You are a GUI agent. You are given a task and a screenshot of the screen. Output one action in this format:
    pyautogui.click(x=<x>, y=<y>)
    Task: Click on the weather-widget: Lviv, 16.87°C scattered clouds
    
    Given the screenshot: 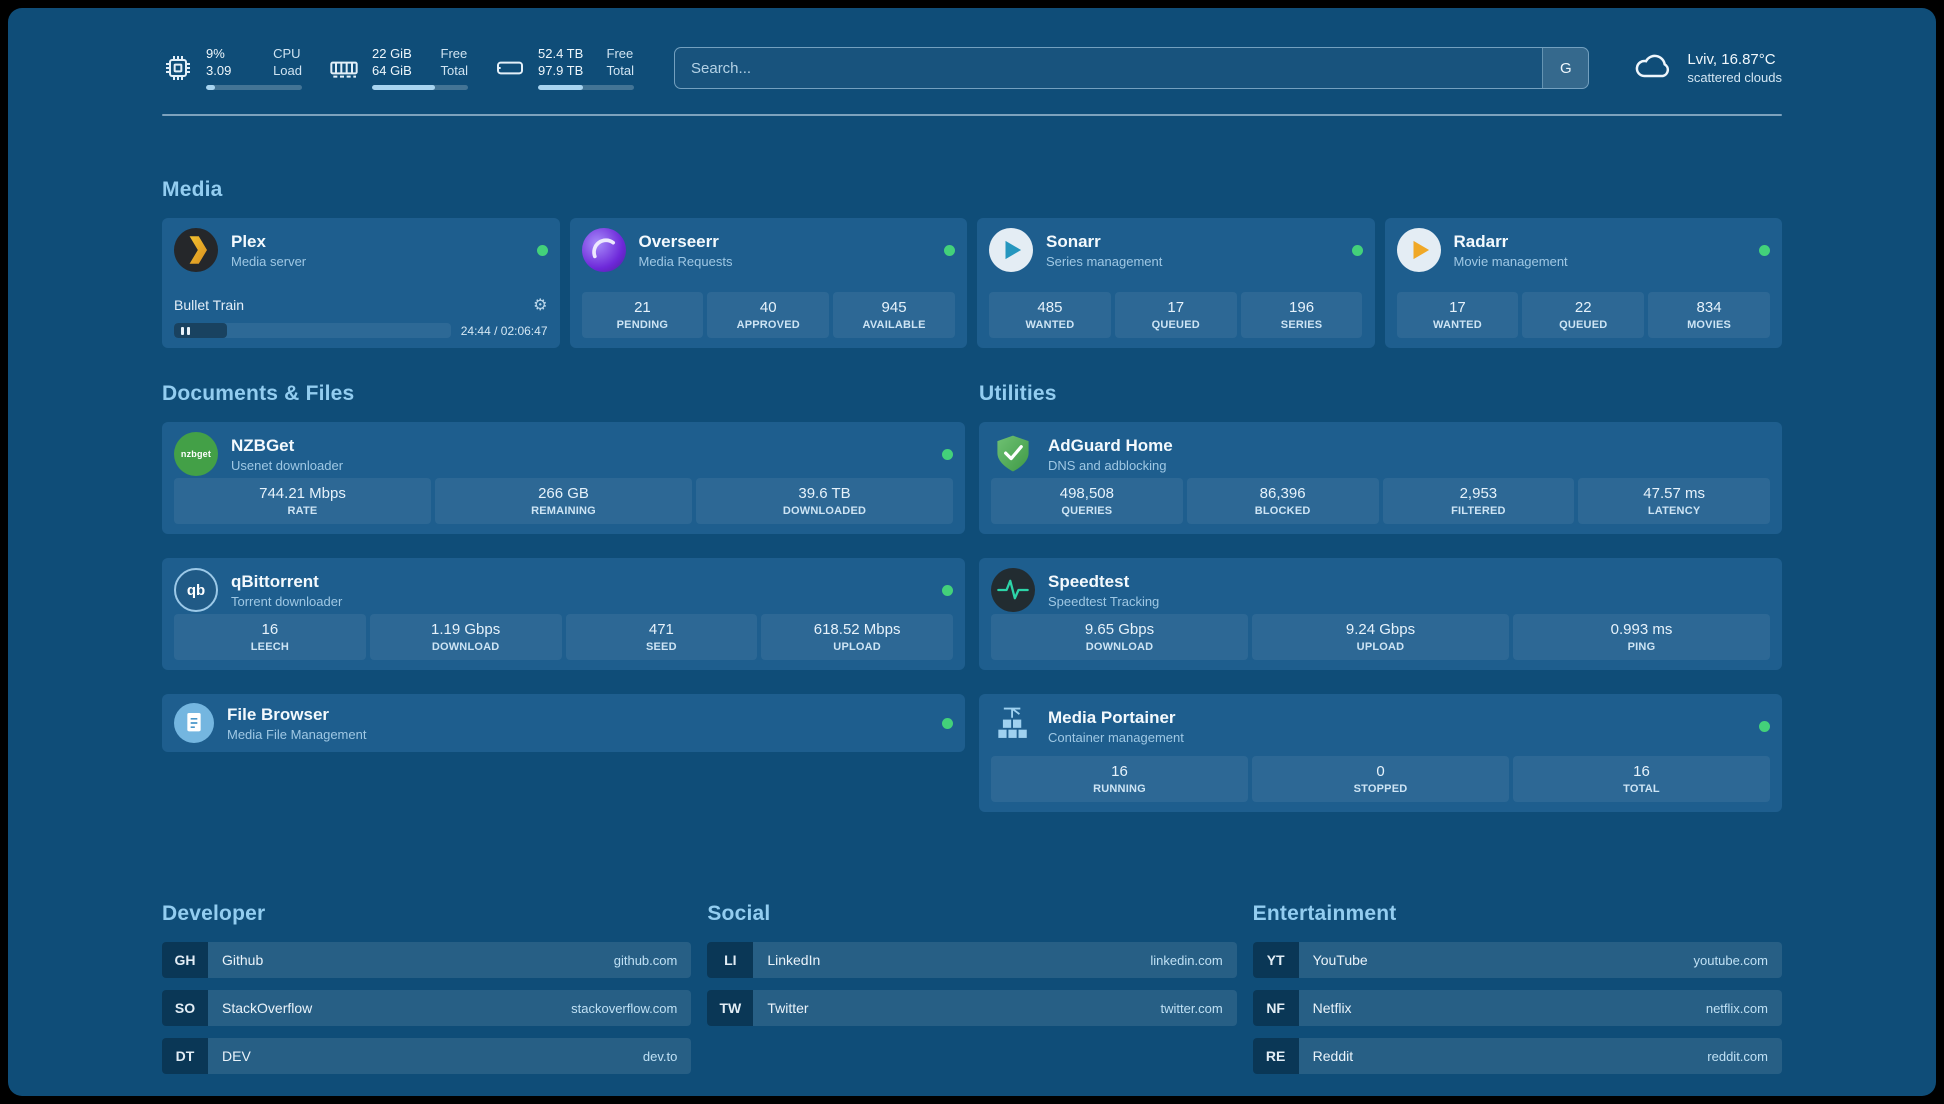 What is the action you would take?
    pyautogui.click(x=1705, y=68)
    